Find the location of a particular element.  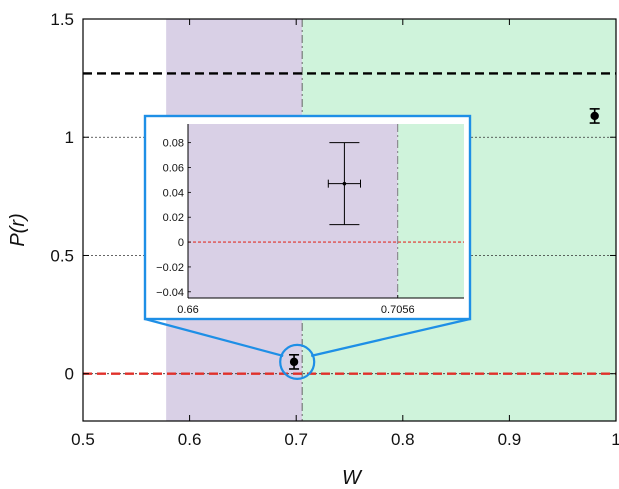

x-axis-label: W is located at coordinates (352, 478).